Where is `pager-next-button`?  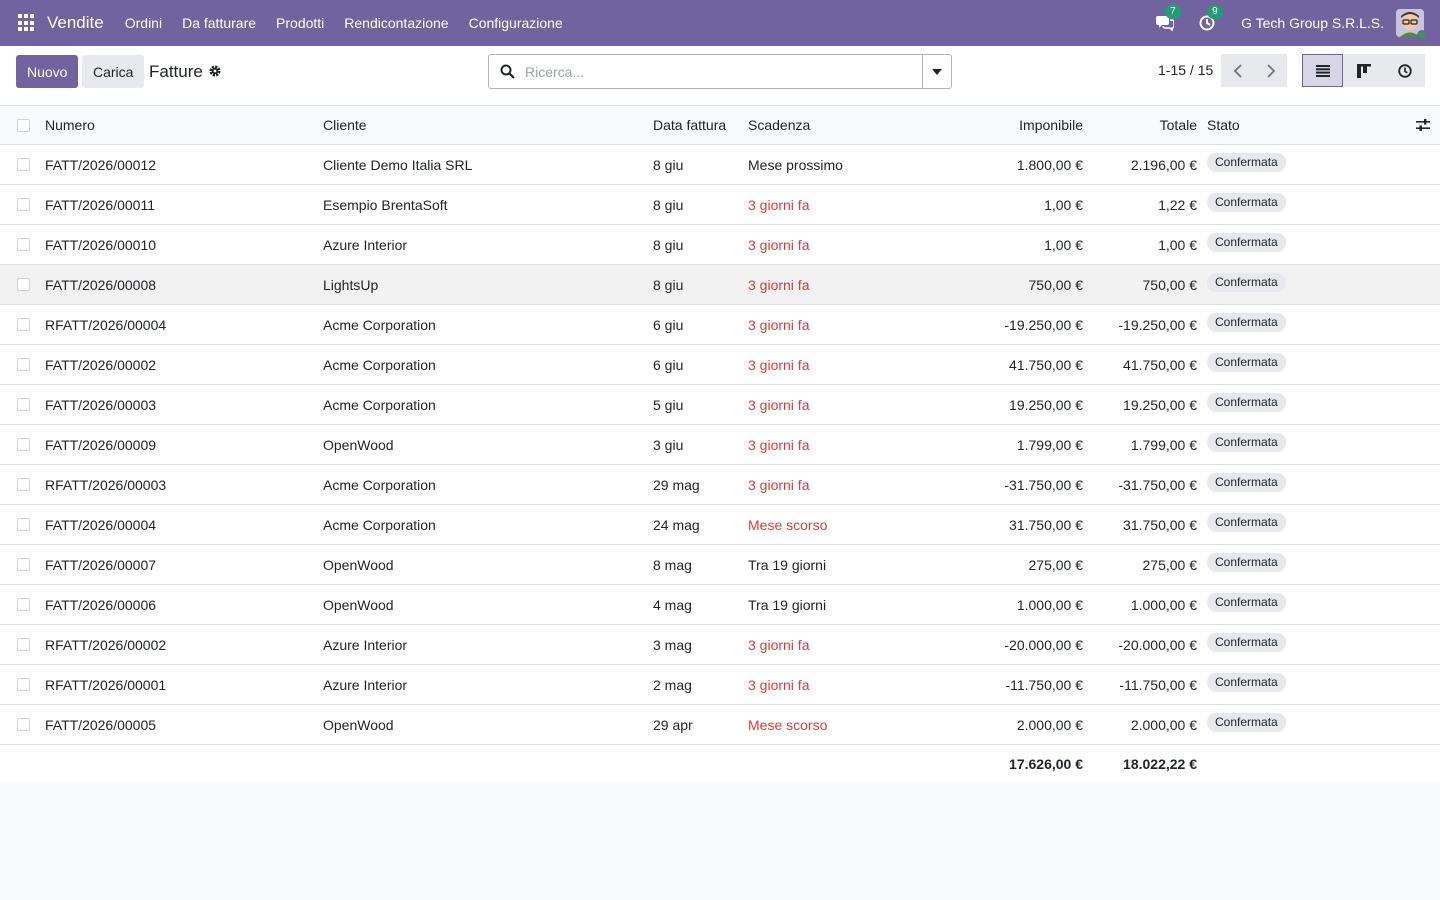 pager-next-button is located at coordinates (1270, 70).